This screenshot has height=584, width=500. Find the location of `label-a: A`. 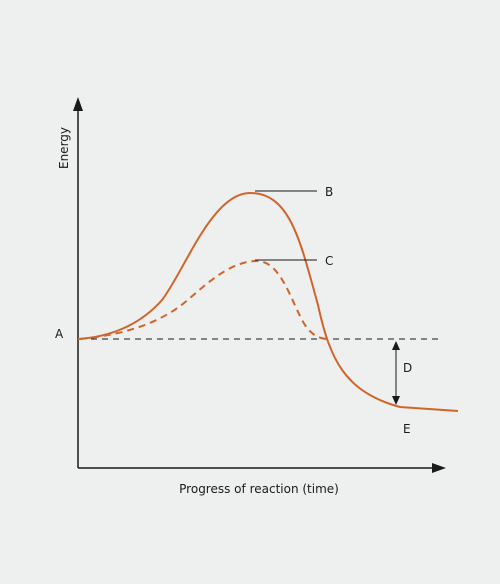

label-a: A is located at coordinates (59, 334).